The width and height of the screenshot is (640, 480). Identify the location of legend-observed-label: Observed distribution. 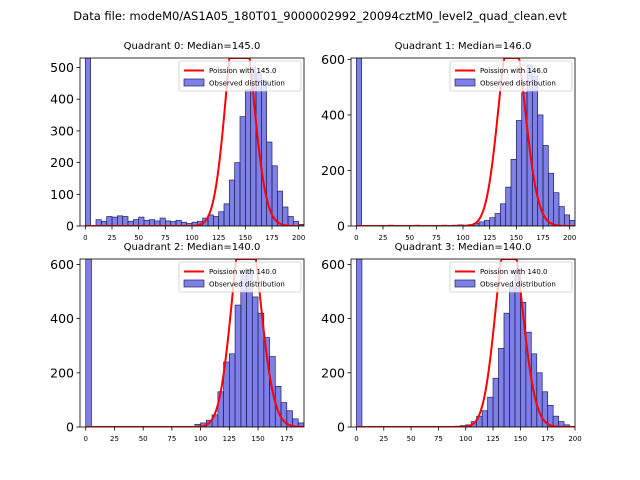
(247, 84).